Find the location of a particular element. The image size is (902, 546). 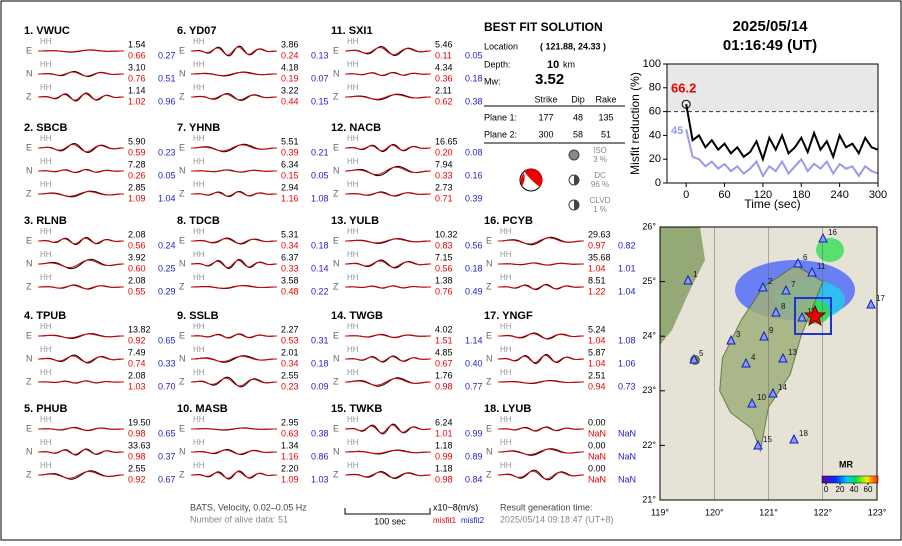

station-title: 5. PHUB is located at coordinates (45, 409).